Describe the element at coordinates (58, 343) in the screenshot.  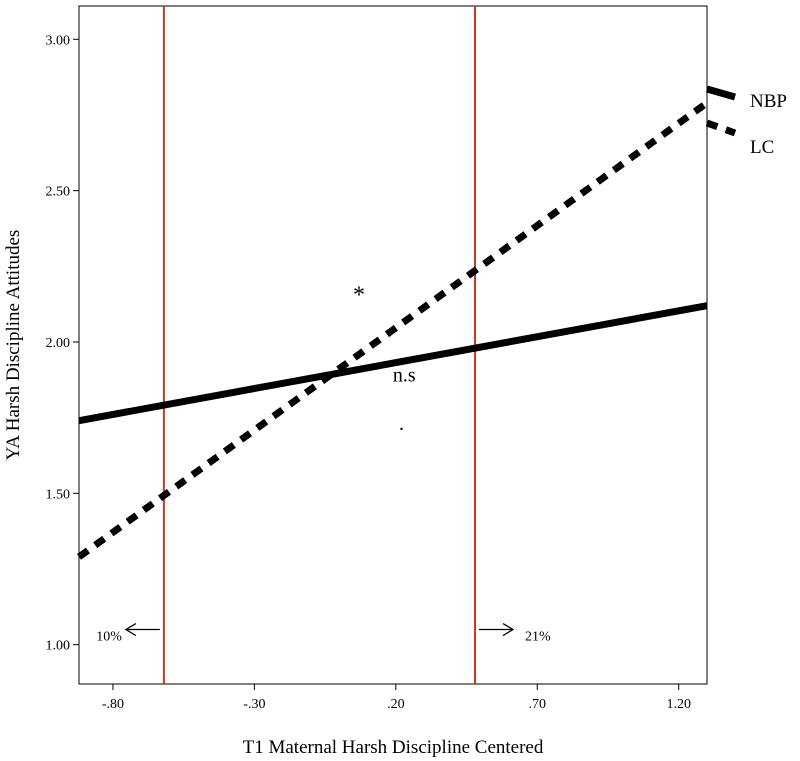
I see `y-tick-label: 2.00` at that location.